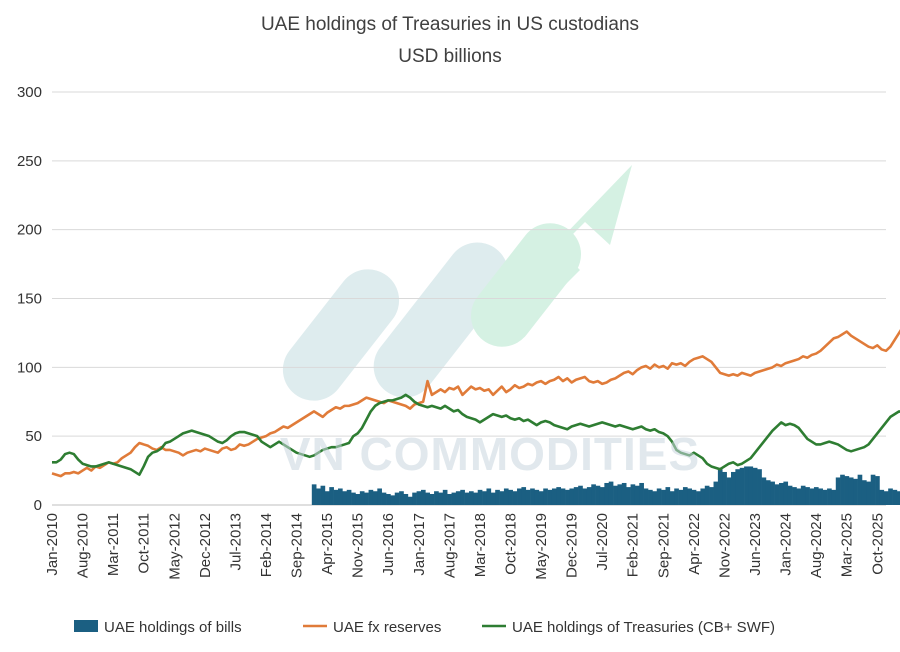 The width and height of the screenshot is (900, 652). I want to click on x-tick-label-7: Feb-2014, so click(266, 545).